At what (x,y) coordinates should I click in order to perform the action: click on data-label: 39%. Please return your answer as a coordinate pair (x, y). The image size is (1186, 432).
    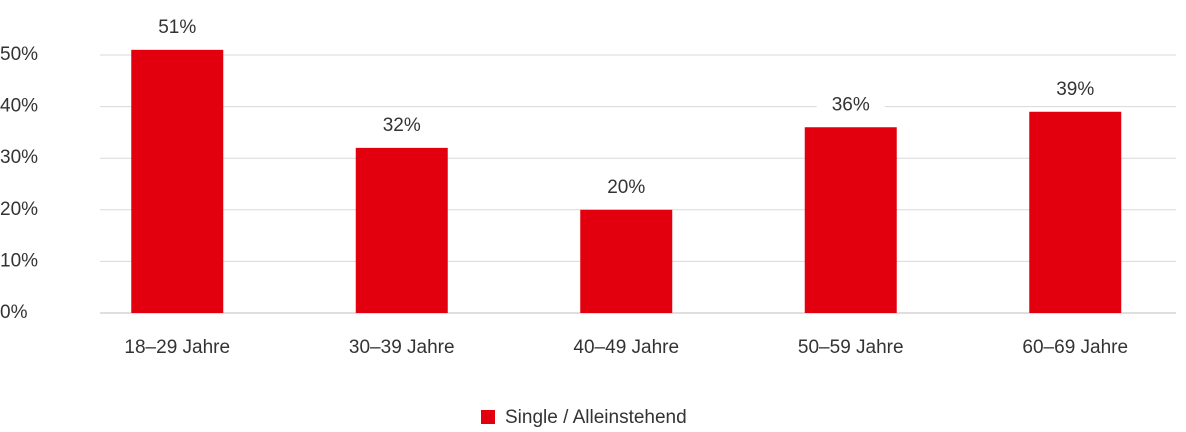
    Looking at the image, I should click on (1075, 89).